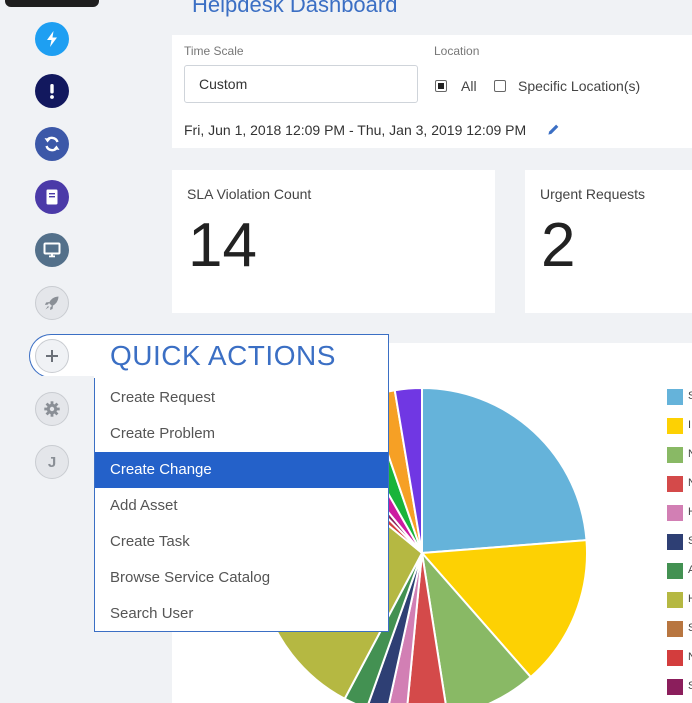 The height and width of the screenshot is (703, 692). What do you see at coordinates (441, 86) in the screenshot?
I see `location-all-radio` at bounding box center [441, 86].